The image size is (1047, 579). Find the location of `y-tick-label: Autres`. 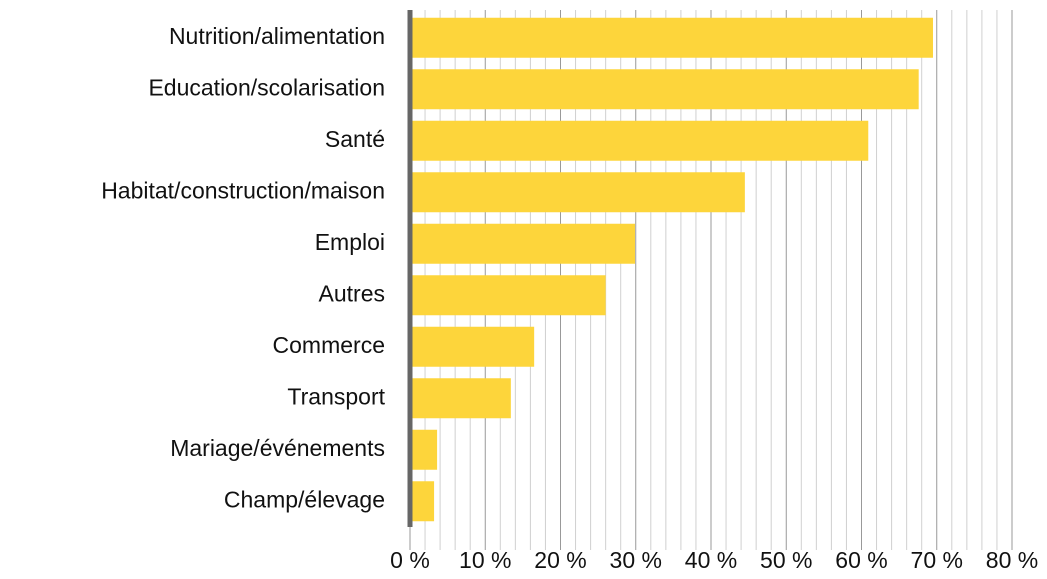

y-tick-label: Autres is located at coordinates (352, 293).